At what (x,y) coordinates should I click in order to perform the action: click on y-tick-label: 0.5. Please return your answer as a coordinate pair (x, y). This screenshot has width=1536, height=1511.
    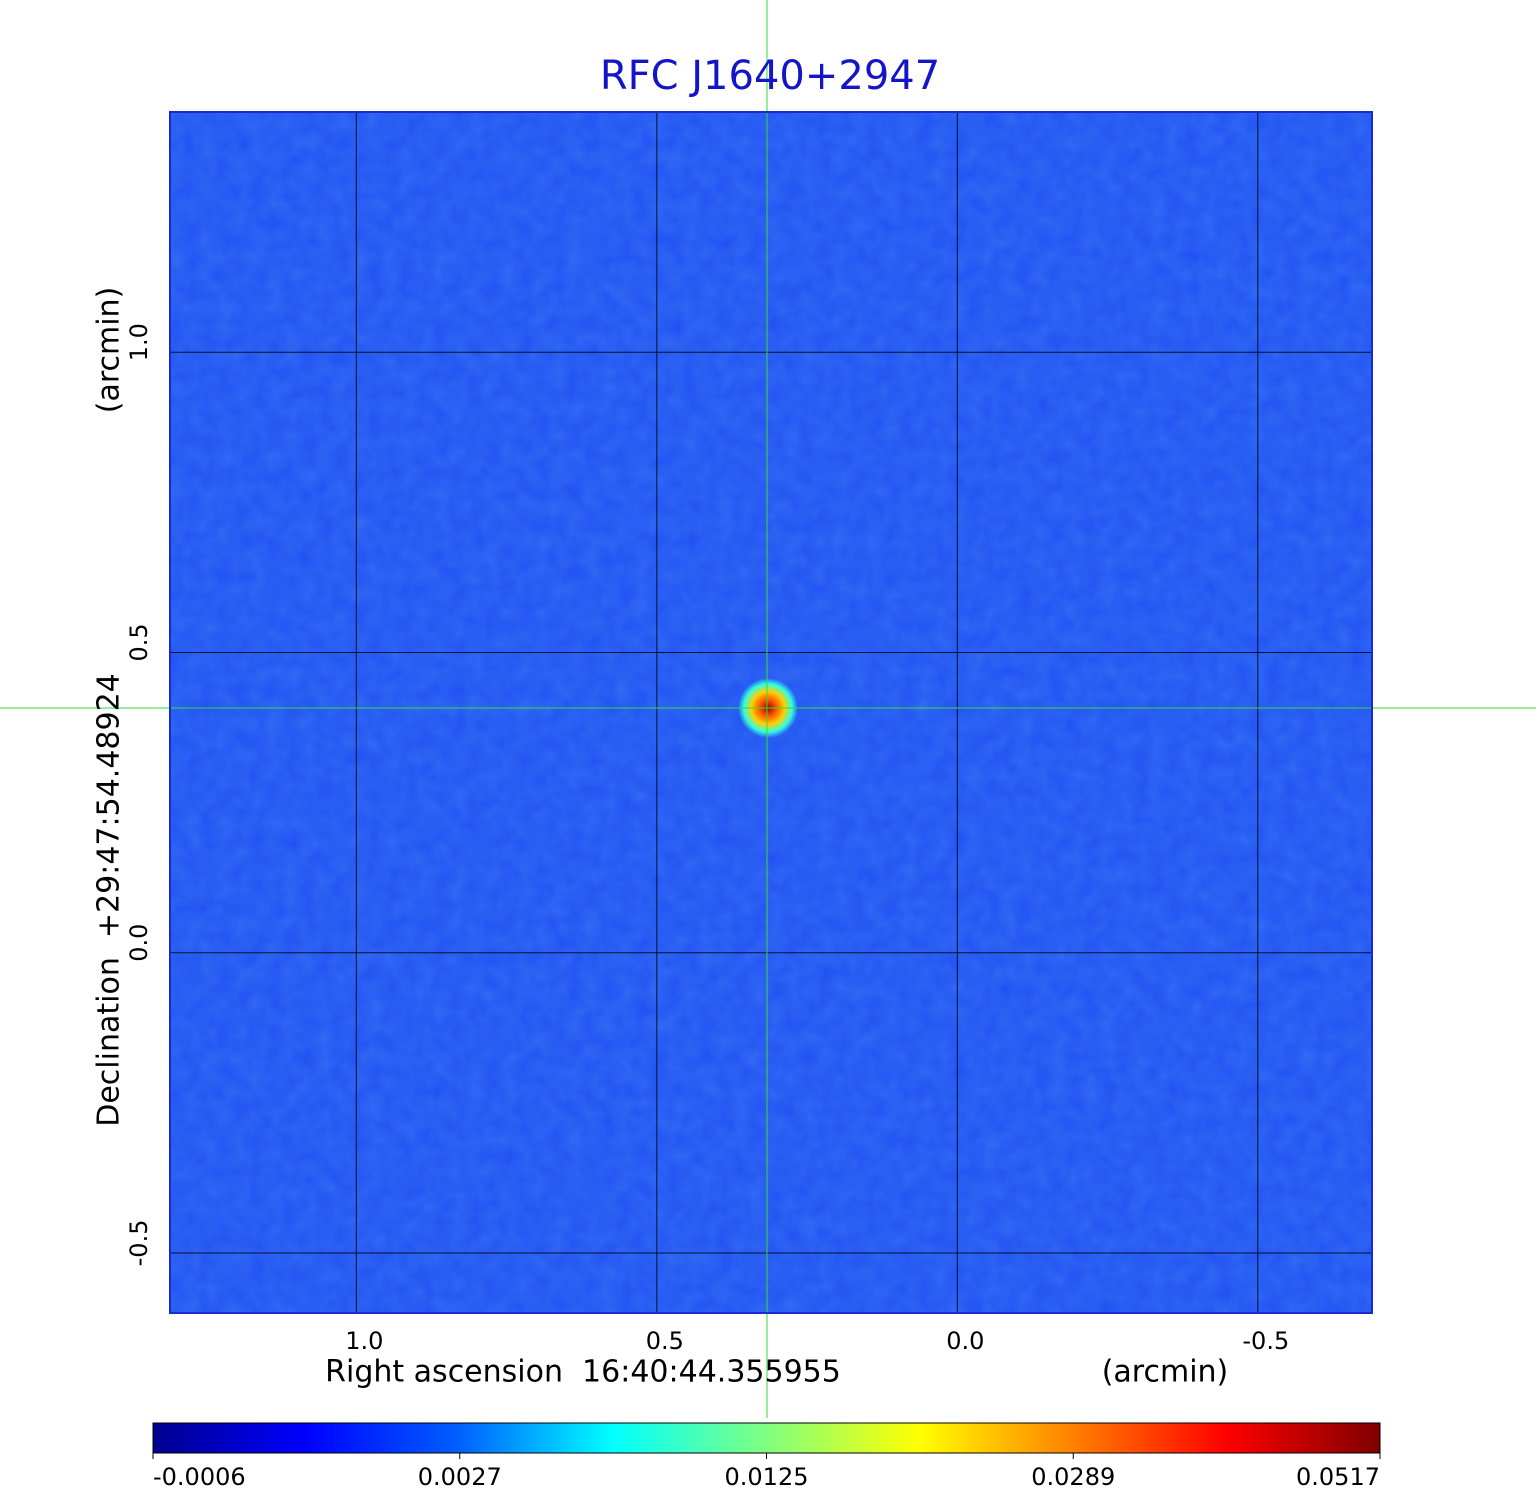
    Looking at the image, I should click on (139, 642).